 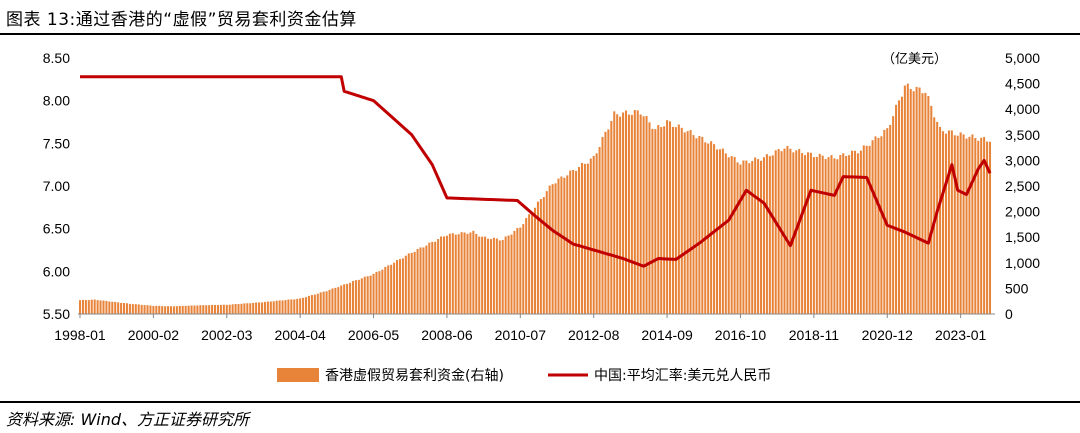 I want to click on left-tick-label: 7.00, so click(x=56, y=186).